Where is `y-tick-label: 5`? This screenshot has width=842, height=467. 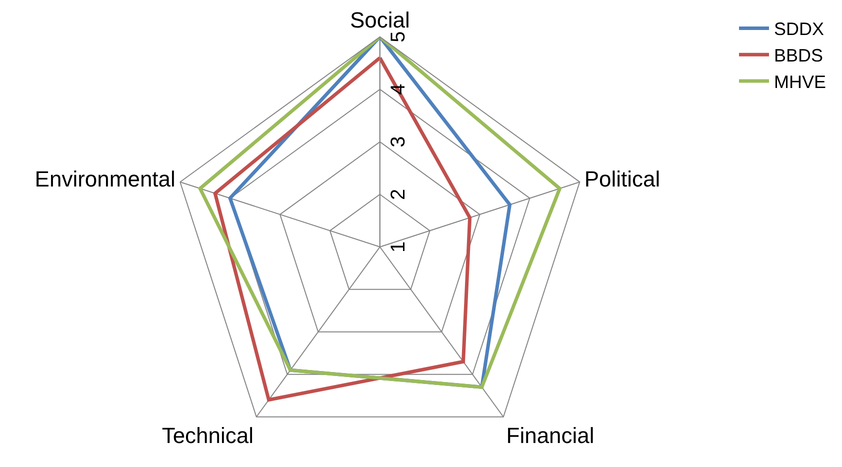
y-tick-label: 5 is located at coordinates (398, 36).